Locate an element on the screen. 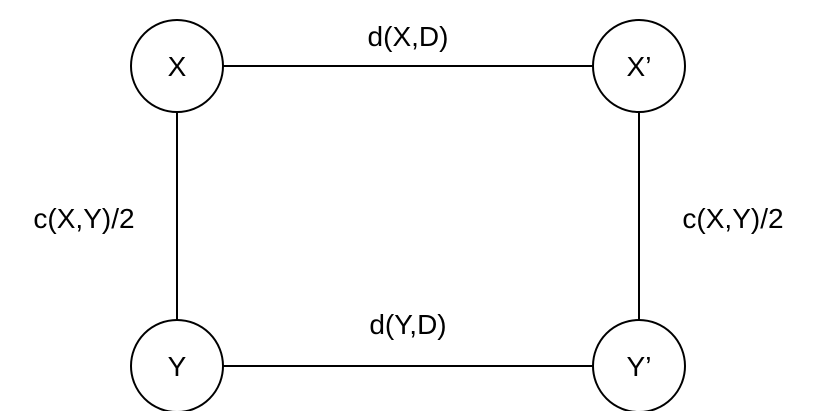  node-x-prime: X’ is located at coordinates (639, 66).